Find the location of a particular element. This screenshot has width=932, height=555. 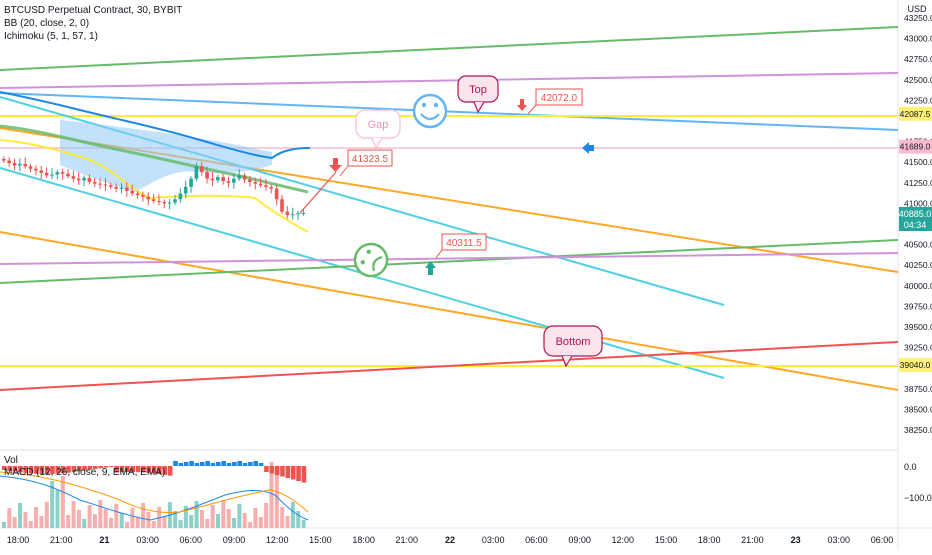

time-tick-label: 23 is located at coordinates (796, 540).